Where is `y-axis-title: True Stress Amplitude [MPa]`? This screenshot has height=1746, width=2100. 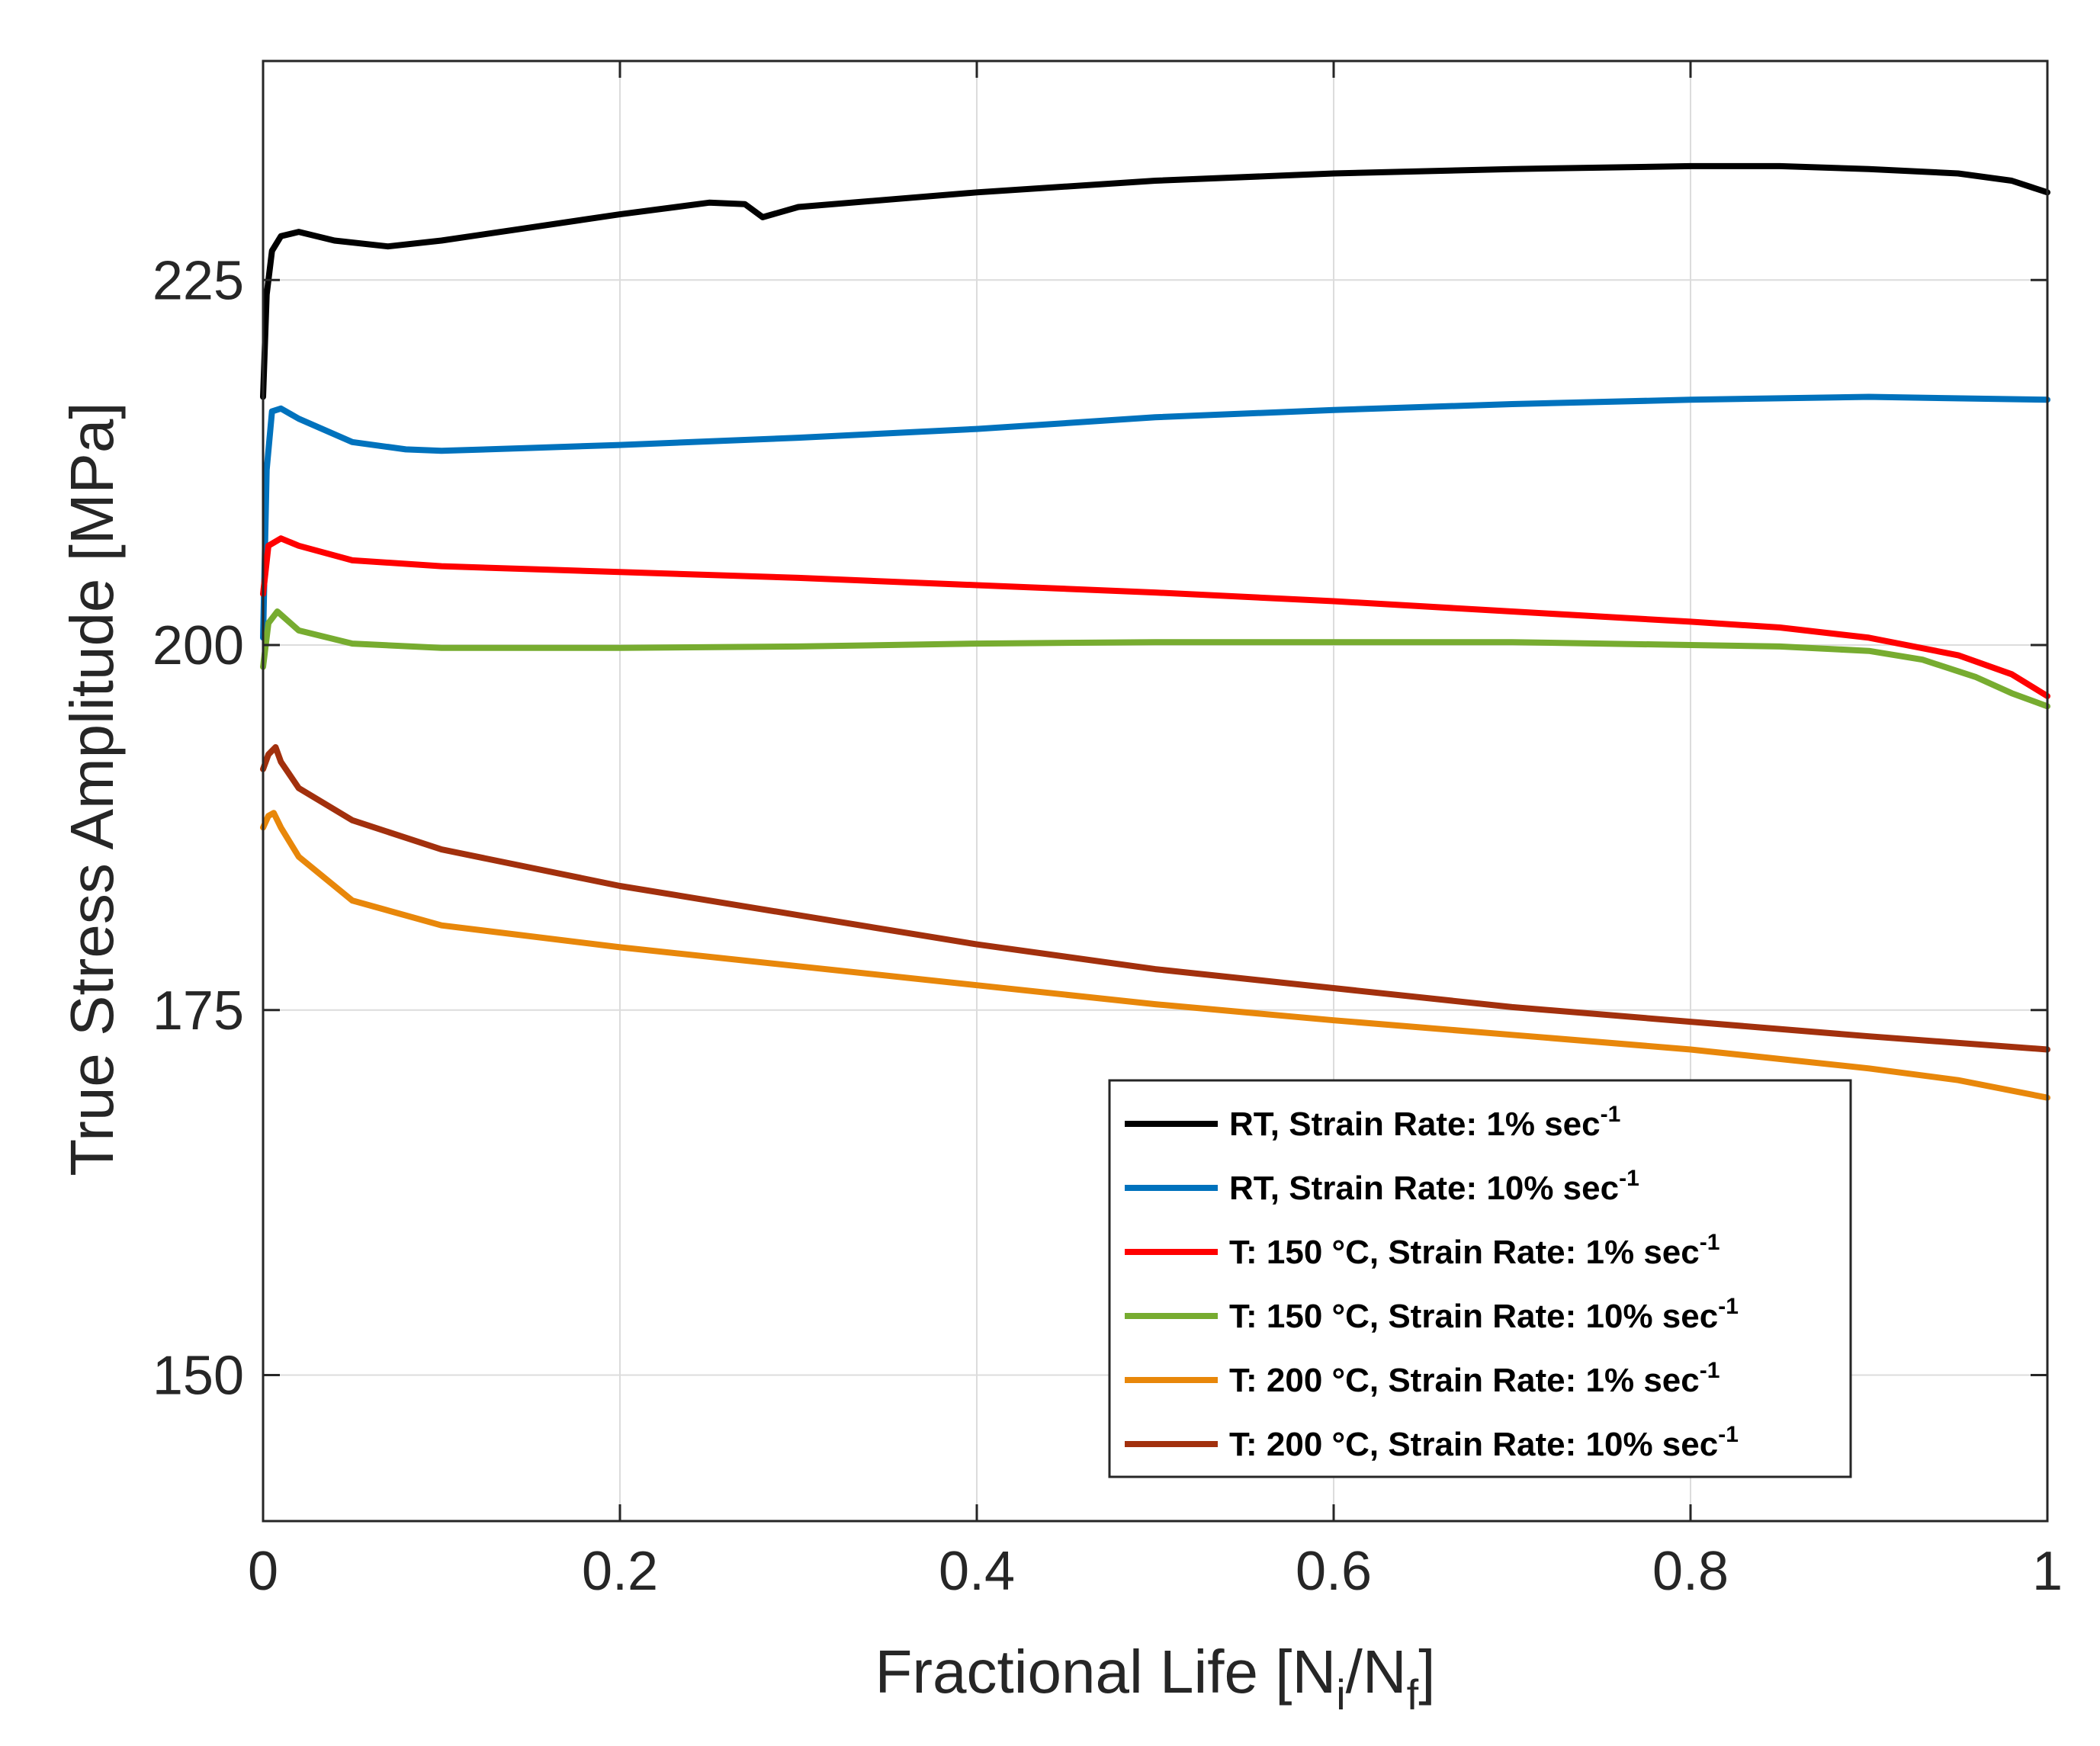
y-axis-title: True Stress Amplitude [MPa] is located at coordinates (92, 789).